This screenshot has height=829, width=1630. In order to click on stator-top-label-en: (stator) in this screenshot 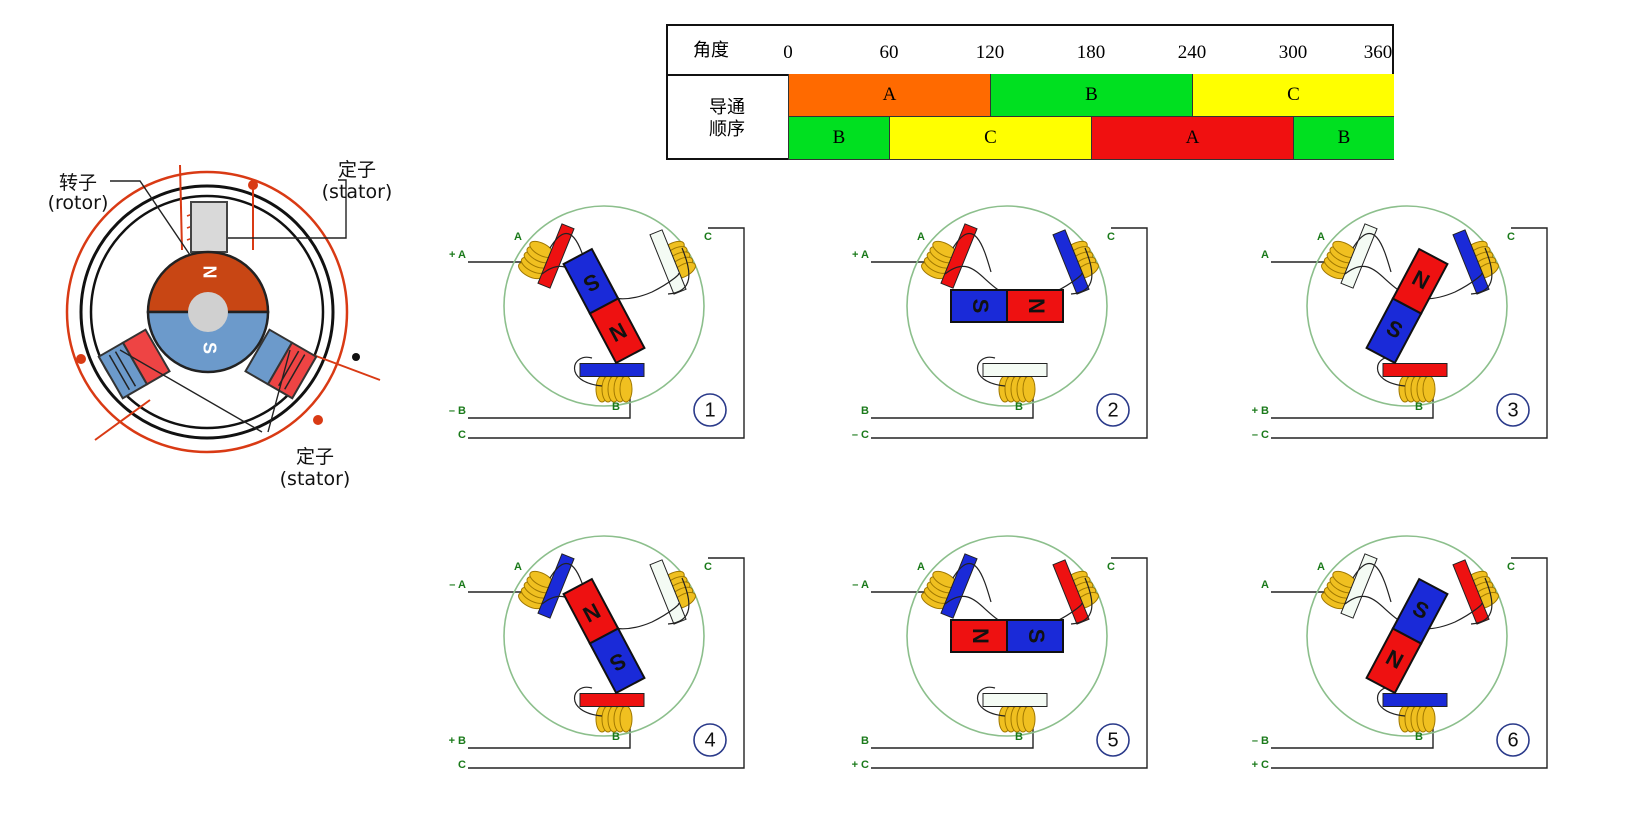, I will do `click(357, 192)`.